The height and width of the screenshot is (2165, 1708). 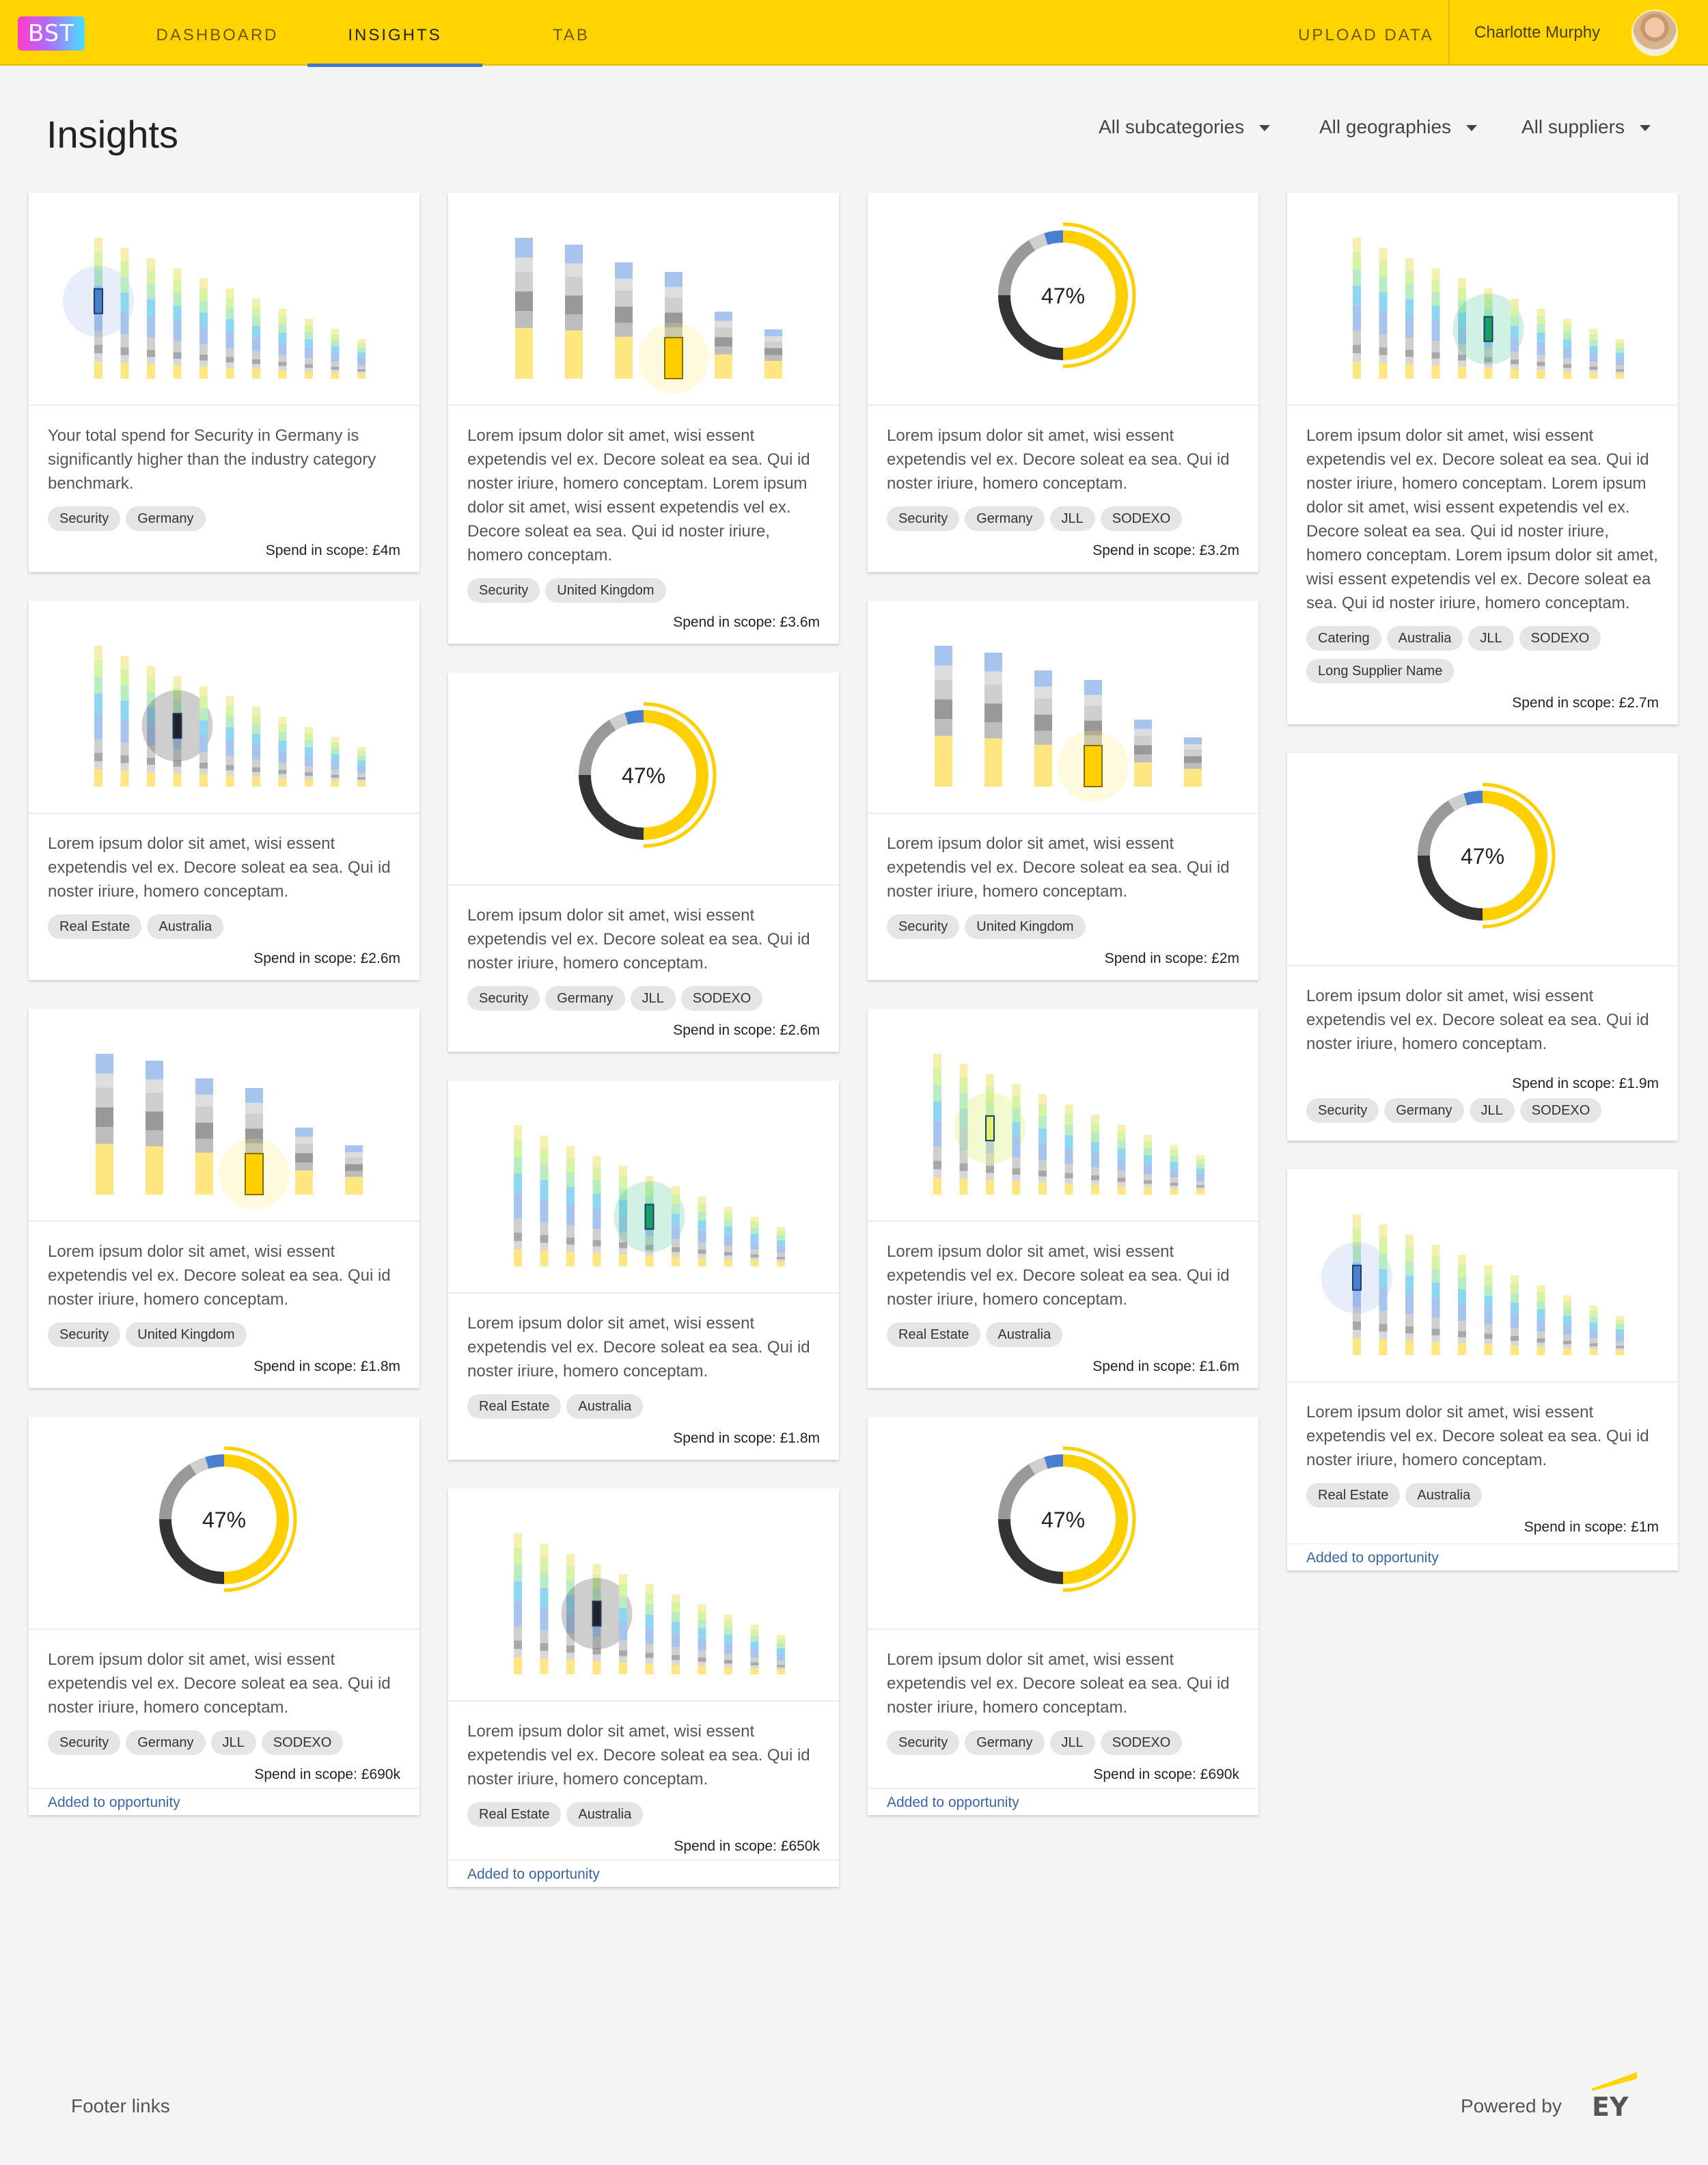 I want to click on tag-chip: Long Supplier Name, so click(x=1381, y=671).